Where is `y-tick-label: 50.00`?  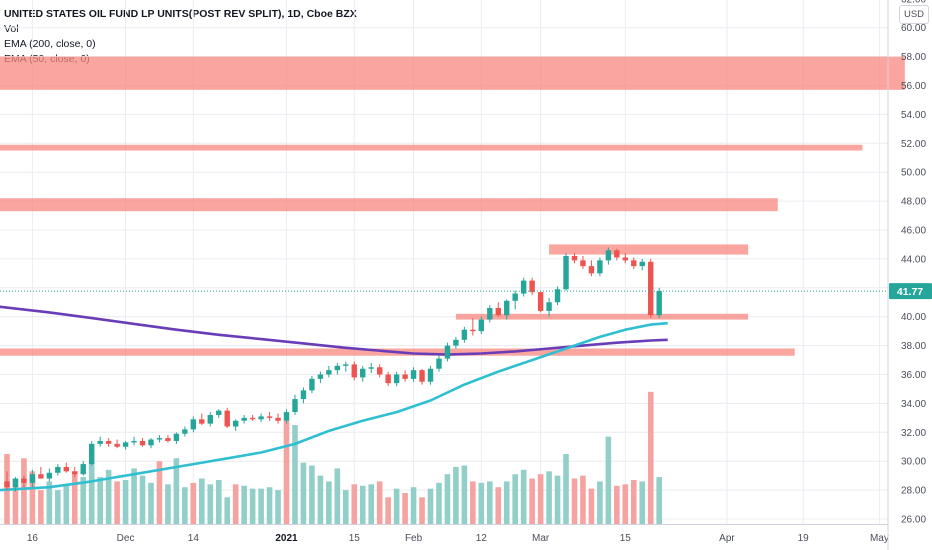
y-tick-label: 50.00 is located at coordinates (913, 173).